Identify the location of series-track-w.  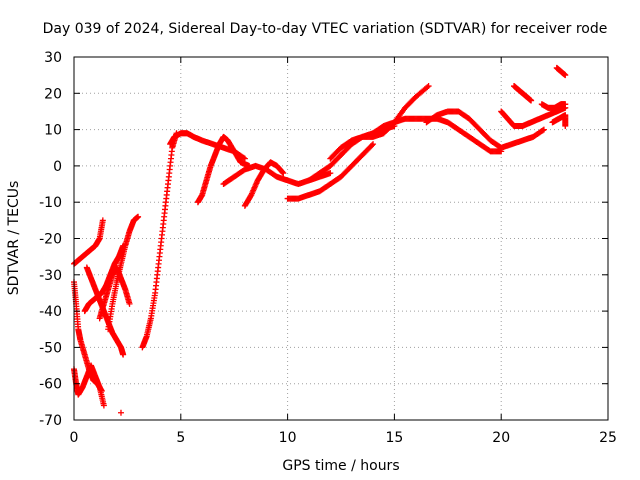
(559, 120).